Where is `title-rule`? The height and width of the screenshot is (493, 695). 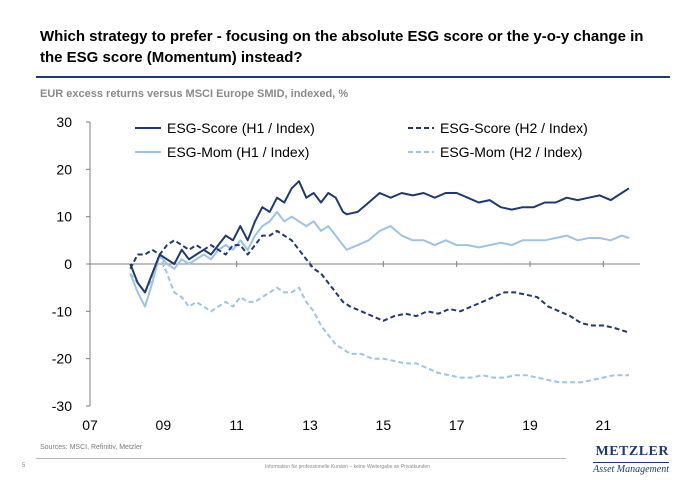 title-rule is located at coordinates (353, 77).